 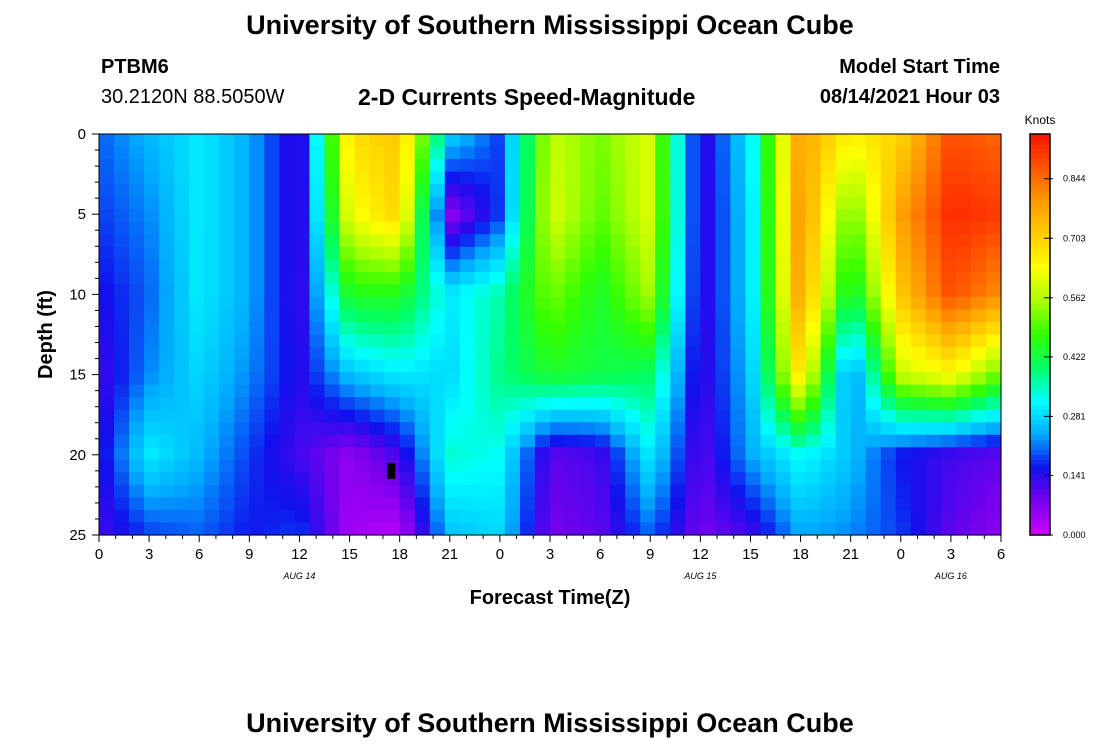 What do you see at coordinates (909, 97) in the screenshot?
I see `model-start-time: 08/14/2021 Hour 03` at bounding box center [909, 97].